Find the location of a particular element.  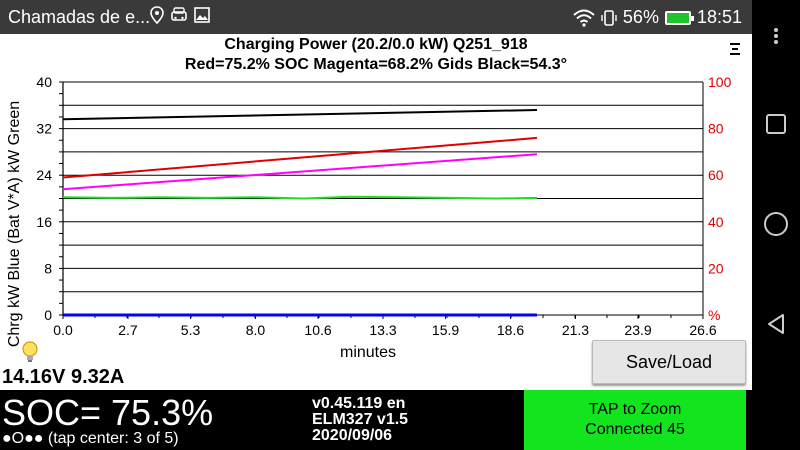

adapter-line: ELM327 v1.5 is located at coordinates (360, 419).